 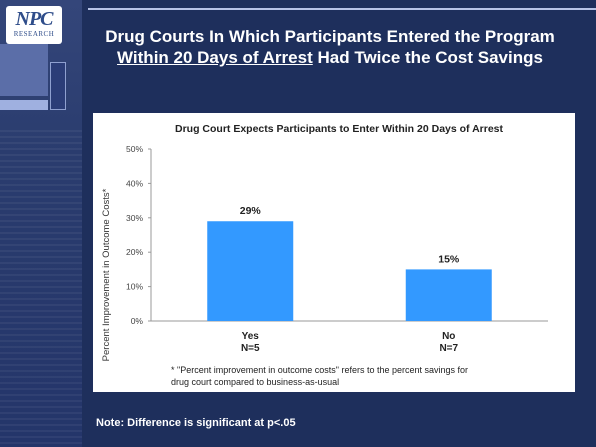 I want to click on y-tick-label: 0%, so click(x=137, y=321).